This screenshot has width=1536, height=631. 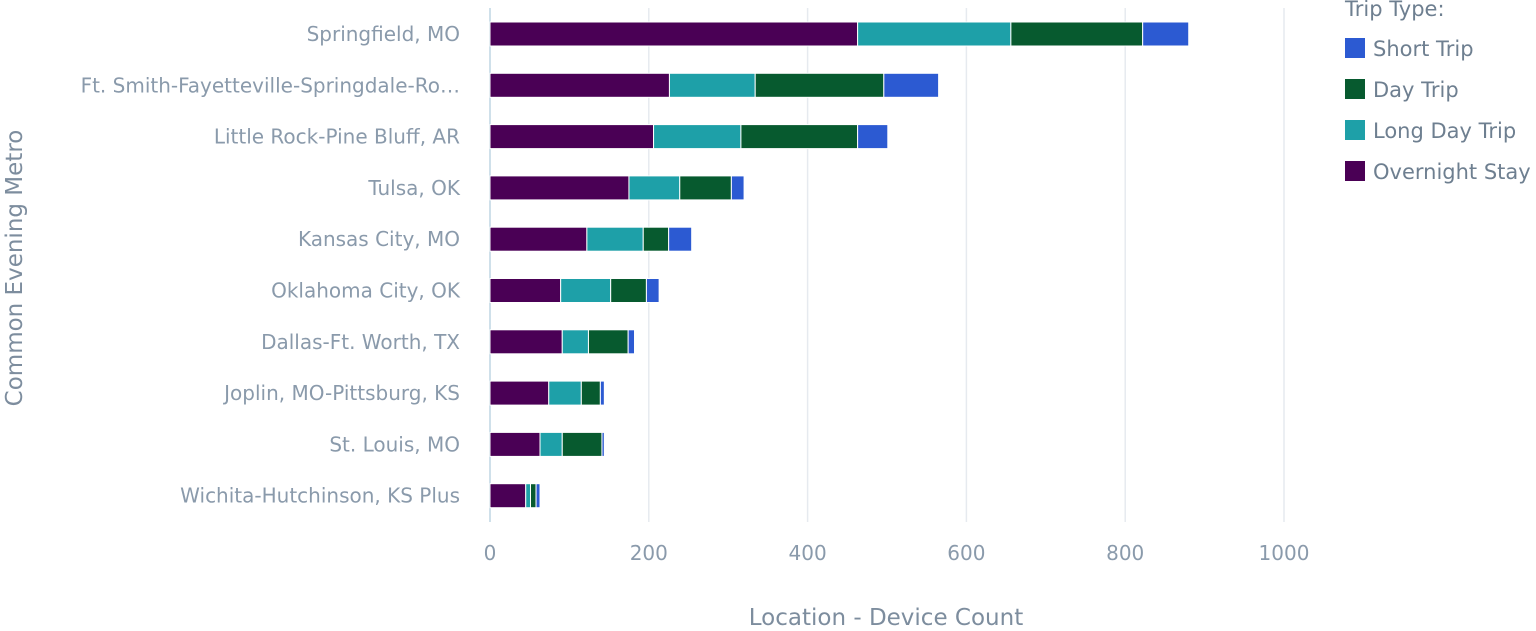 What do you see at coordinates (808, 553) in the screenshot?
I see `x-tick-label: 400` at bounding box center [808, 553].